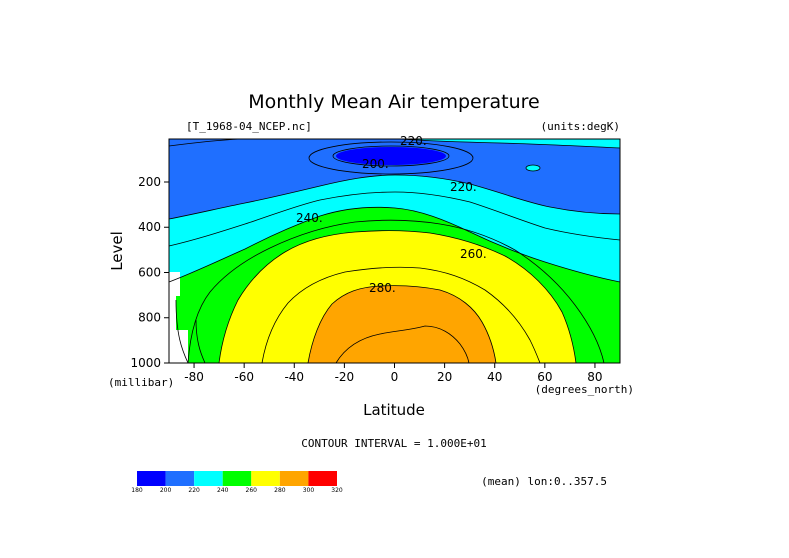  I want to click on colorbar: 180 200 220 240 260 280 300 320, so click(237, 482).